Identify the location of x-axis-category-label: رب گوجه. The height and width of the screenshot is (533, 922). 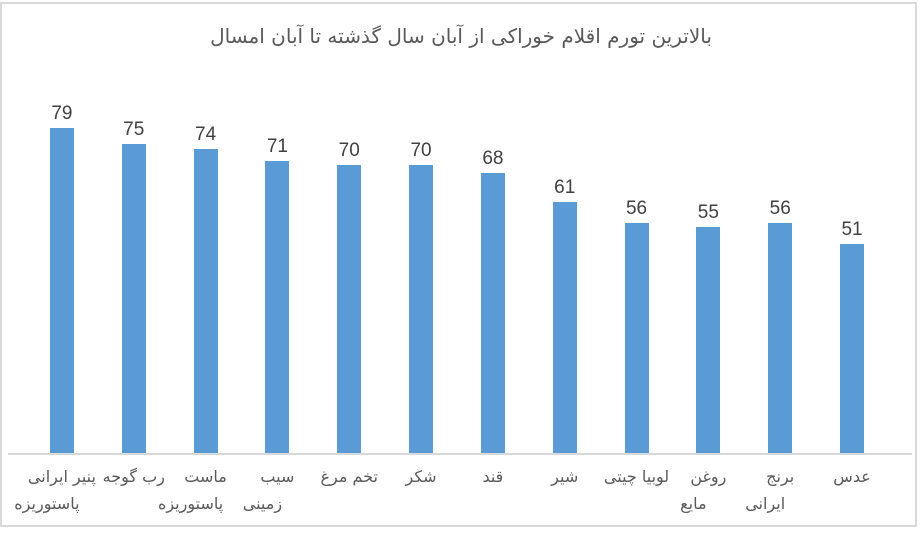
(134, 490).